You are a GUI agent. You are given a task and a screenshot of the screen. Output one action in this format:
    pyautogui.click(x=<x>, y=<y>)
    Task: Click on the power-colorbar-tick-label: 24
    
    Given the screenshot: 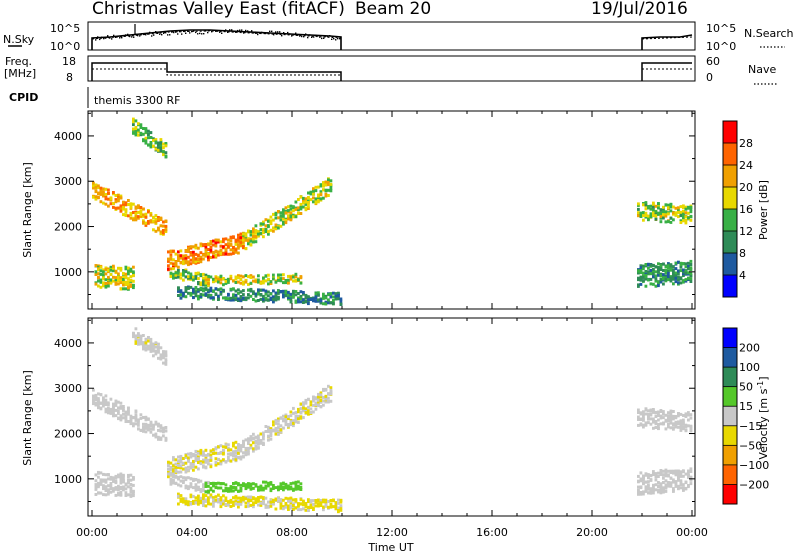 What is the action you would take?
    pyautogui.click(x=746, y=165)
    